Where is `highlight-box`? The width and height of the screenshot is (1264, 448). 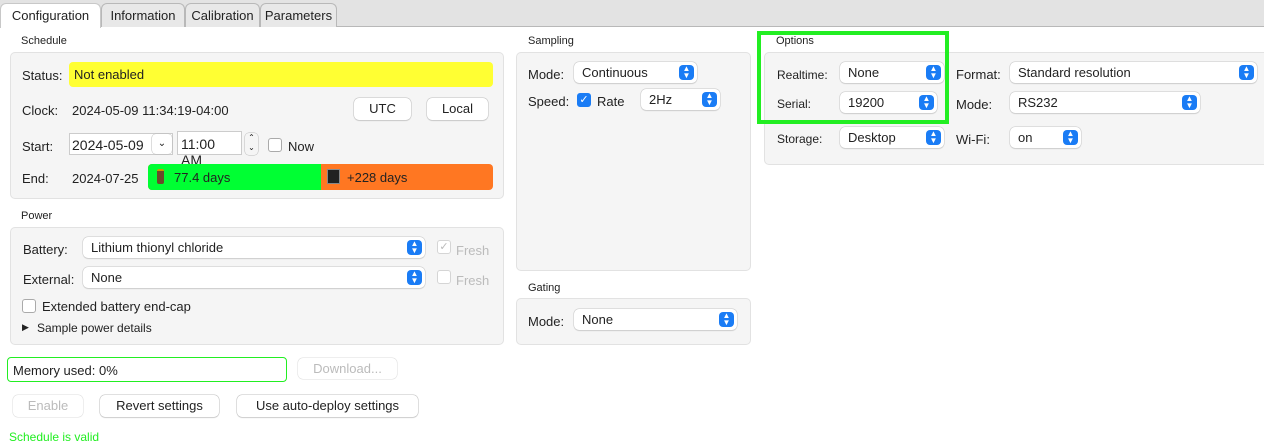
highlight-box is located at coordinates (853, 77).